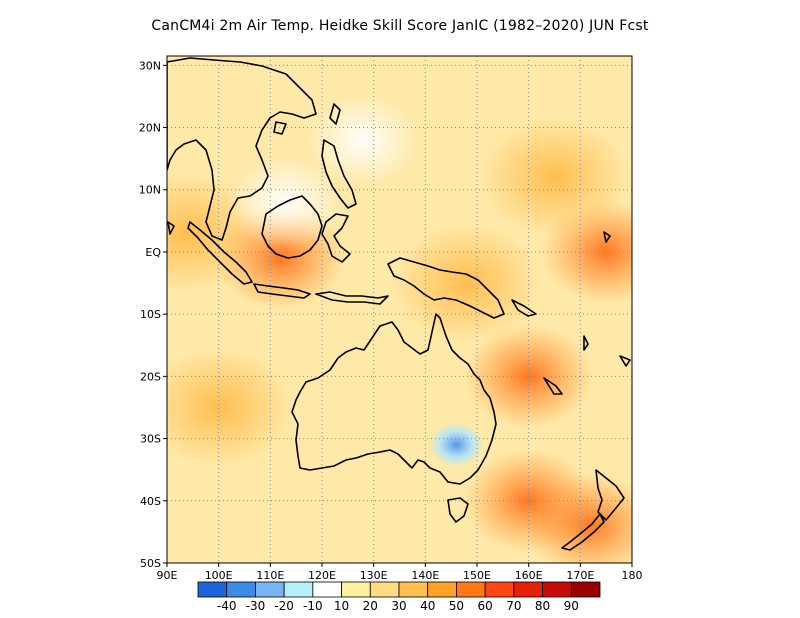 The image size is (800, 618). Describe the element at coordinates (280, 128) in the screenshot. I see `hainan-coastline` at that location.